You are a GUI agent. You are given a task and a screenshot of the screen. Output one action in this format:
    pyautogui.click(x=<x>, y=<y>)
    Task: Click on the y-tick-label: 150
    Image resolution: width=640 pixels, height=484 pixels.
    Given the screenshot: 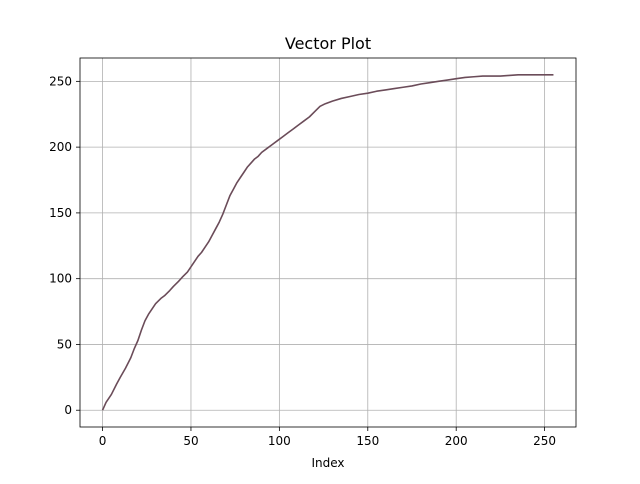 What is the action you would take?
    pyautogui.click(x=60, y=213)
    